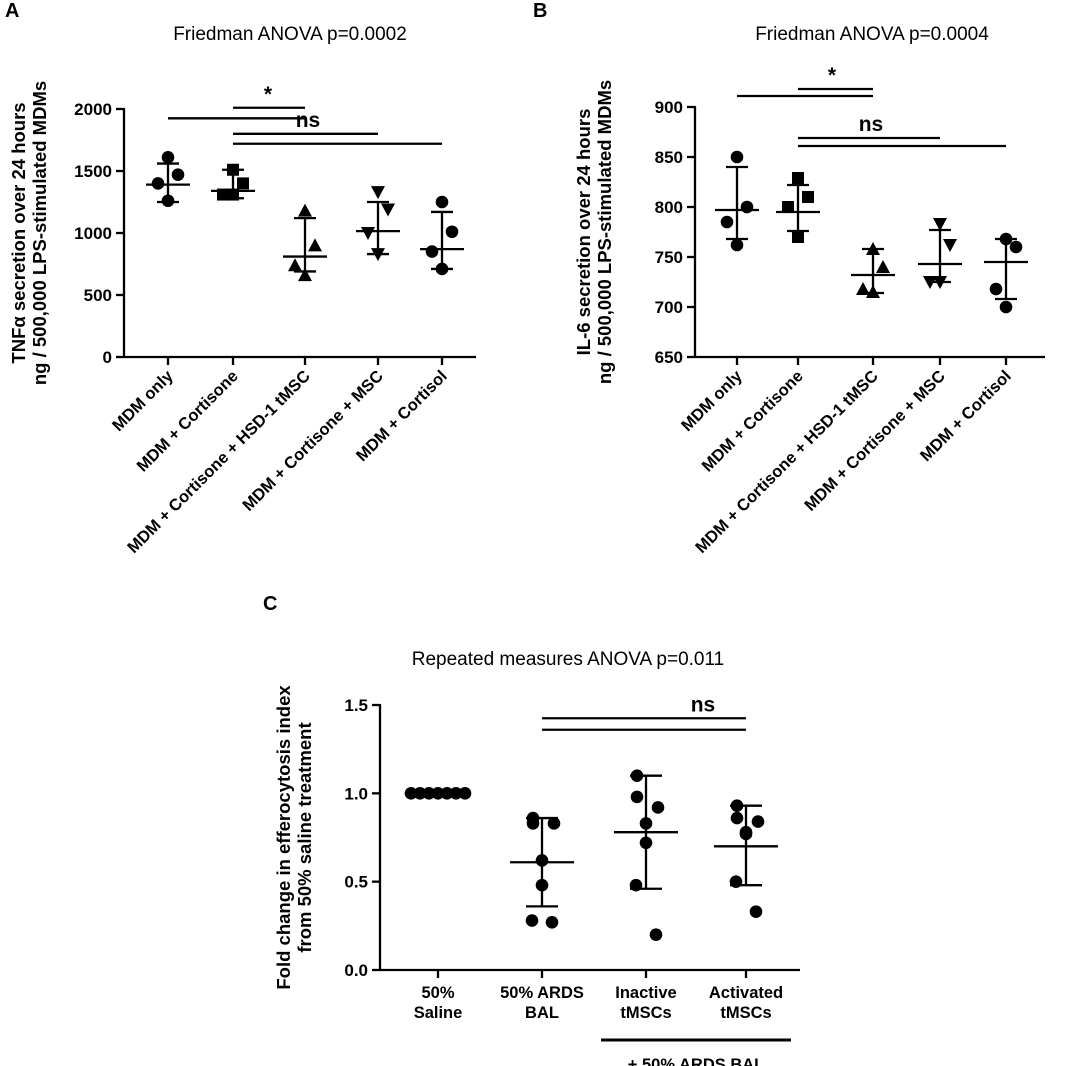 This screenshot has height=1066, width=1065. What do you see at coordinates (746, 993) in the screenshot?
I see `x-category-label-line: Activated` at bounding box center [746, 993].